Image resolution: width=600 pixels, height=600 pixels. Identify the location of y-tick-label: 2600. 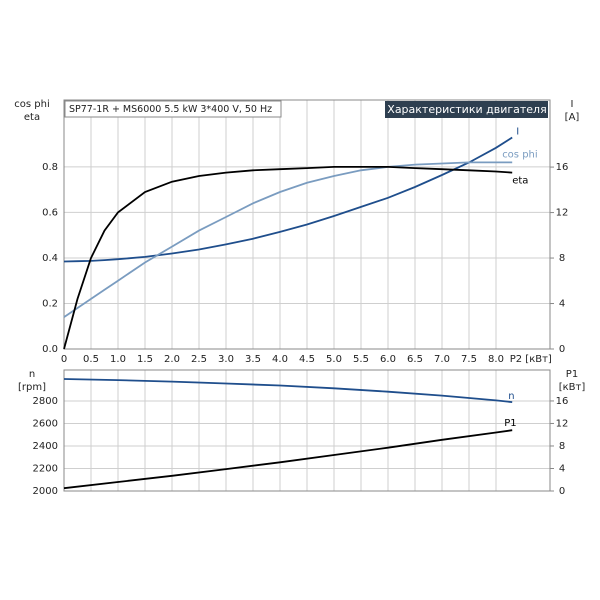
(45, 423).